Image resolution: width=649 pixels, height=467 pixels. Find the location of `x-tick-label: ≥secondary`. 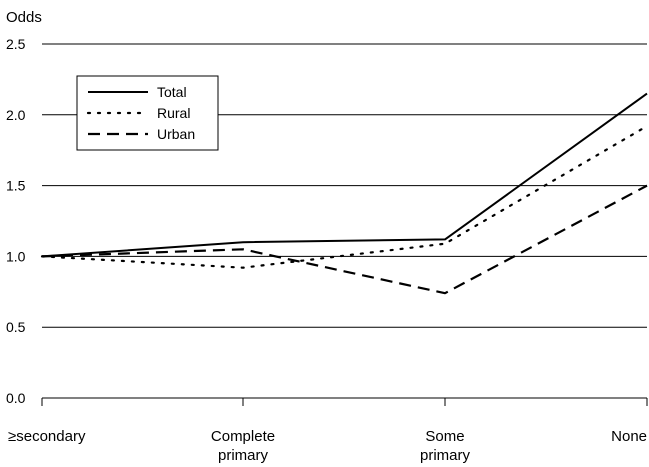

x-tick-label: ≥secondary is located at coordinates (47, 436).